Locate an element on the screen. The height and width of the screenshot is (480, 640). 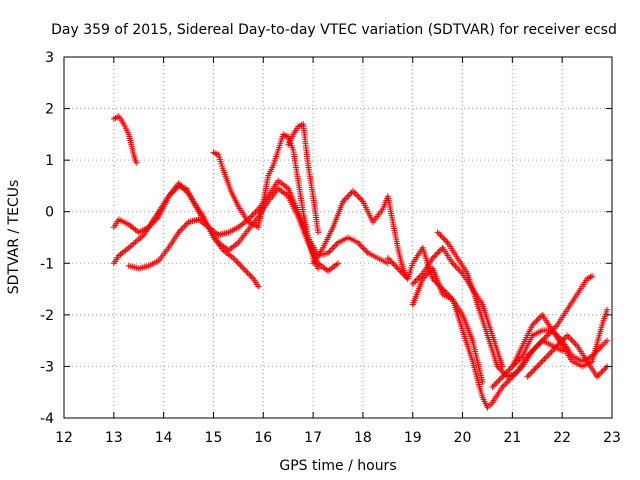
y-tick-label: -4 is located at coordinates (47, 419).